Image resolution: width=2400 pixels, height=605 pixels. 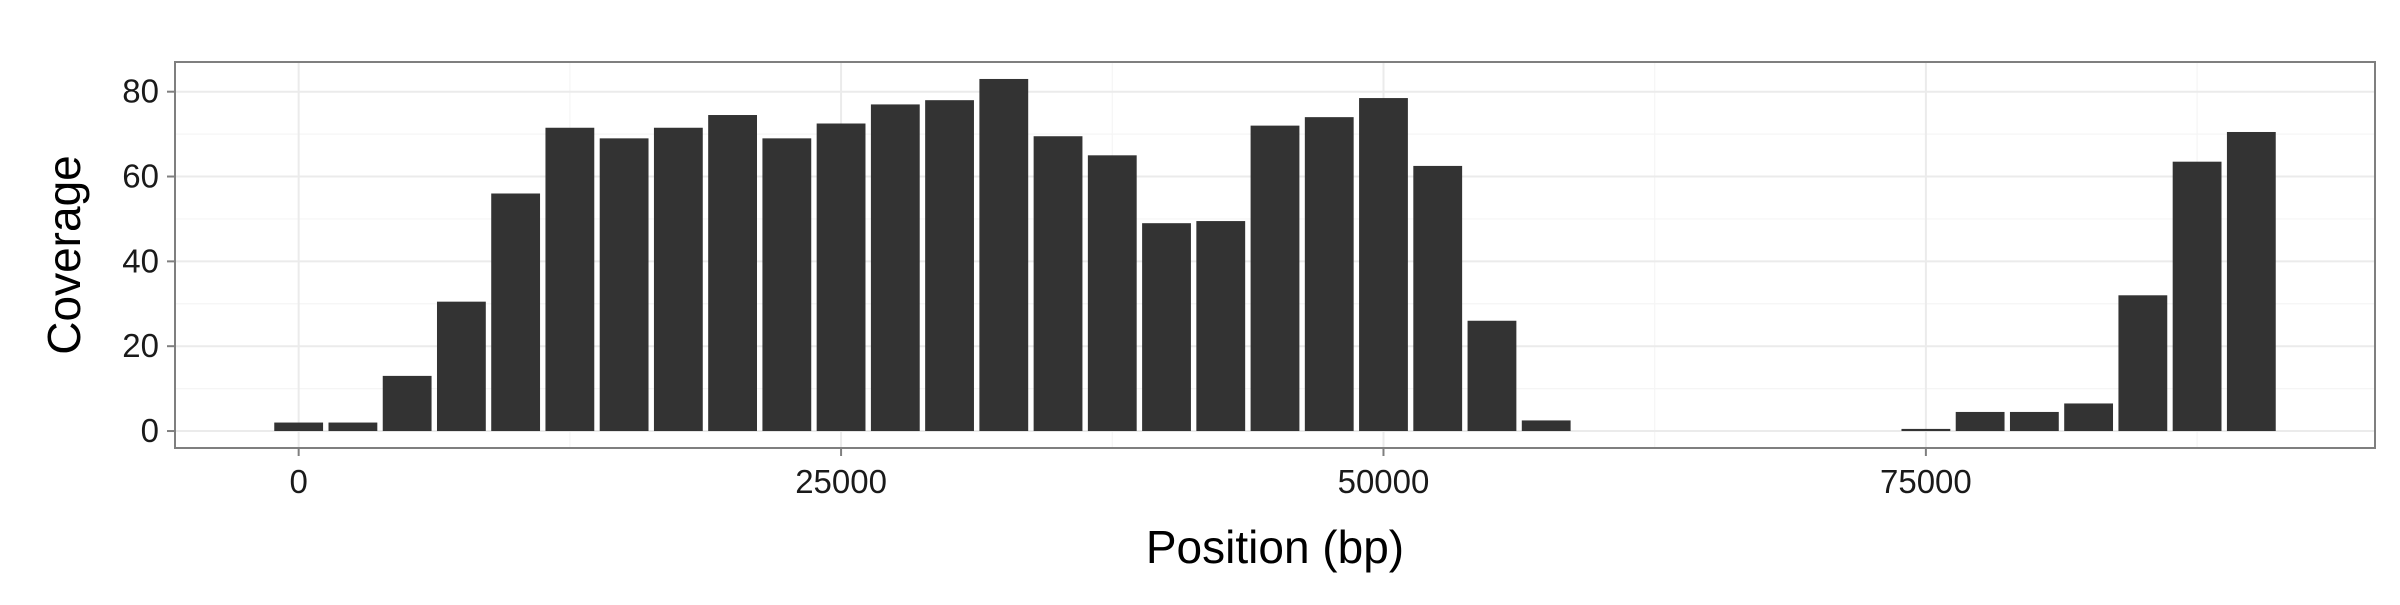 What do you see at coordinates (841, 481) in the screenshot?
I see `x-tick-label: 25000` at bounding box center [841, 481].